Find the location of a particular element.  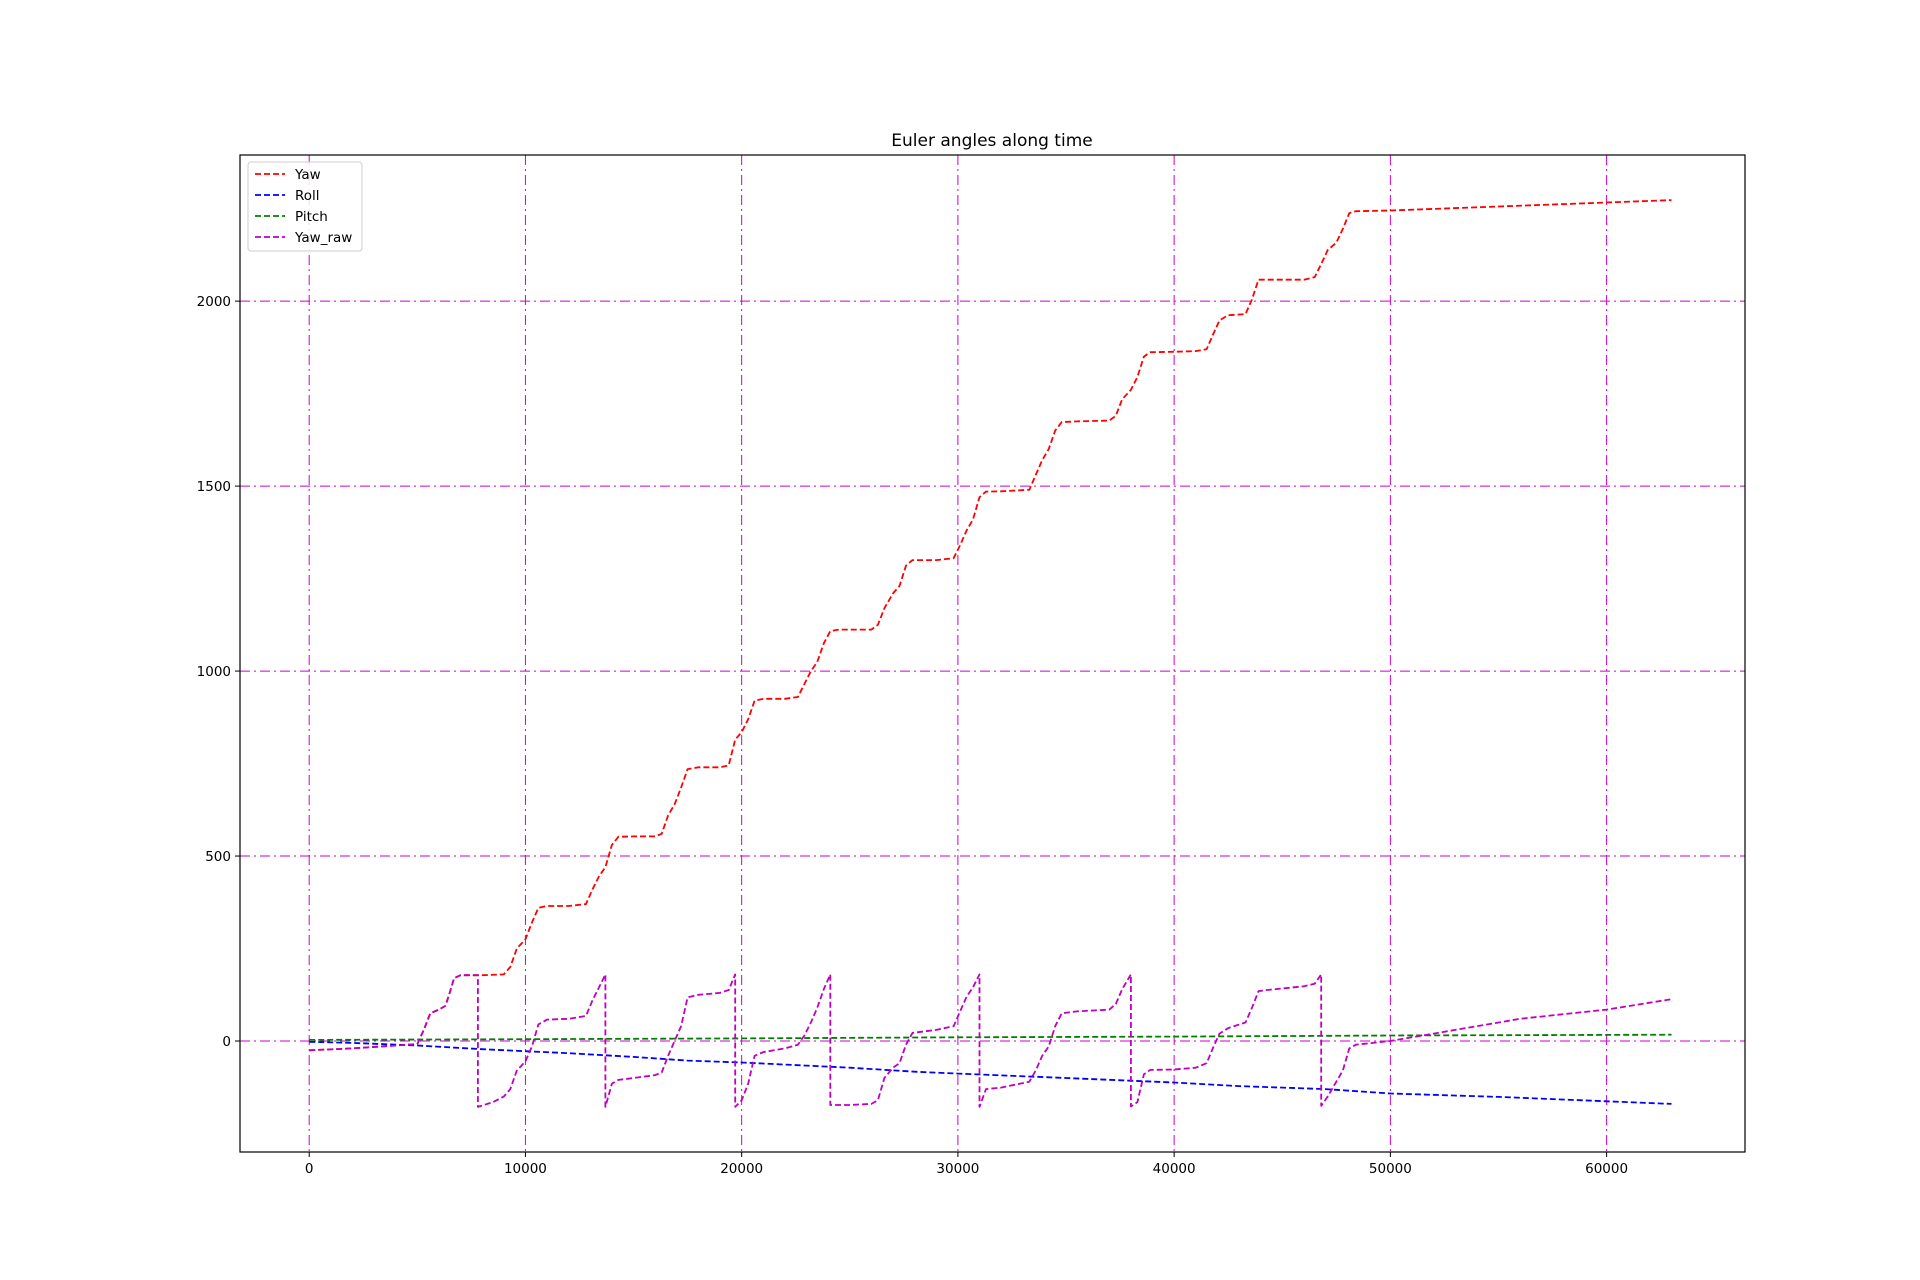

x-tick-label: 30000 is located at coordinates (957, 1169).